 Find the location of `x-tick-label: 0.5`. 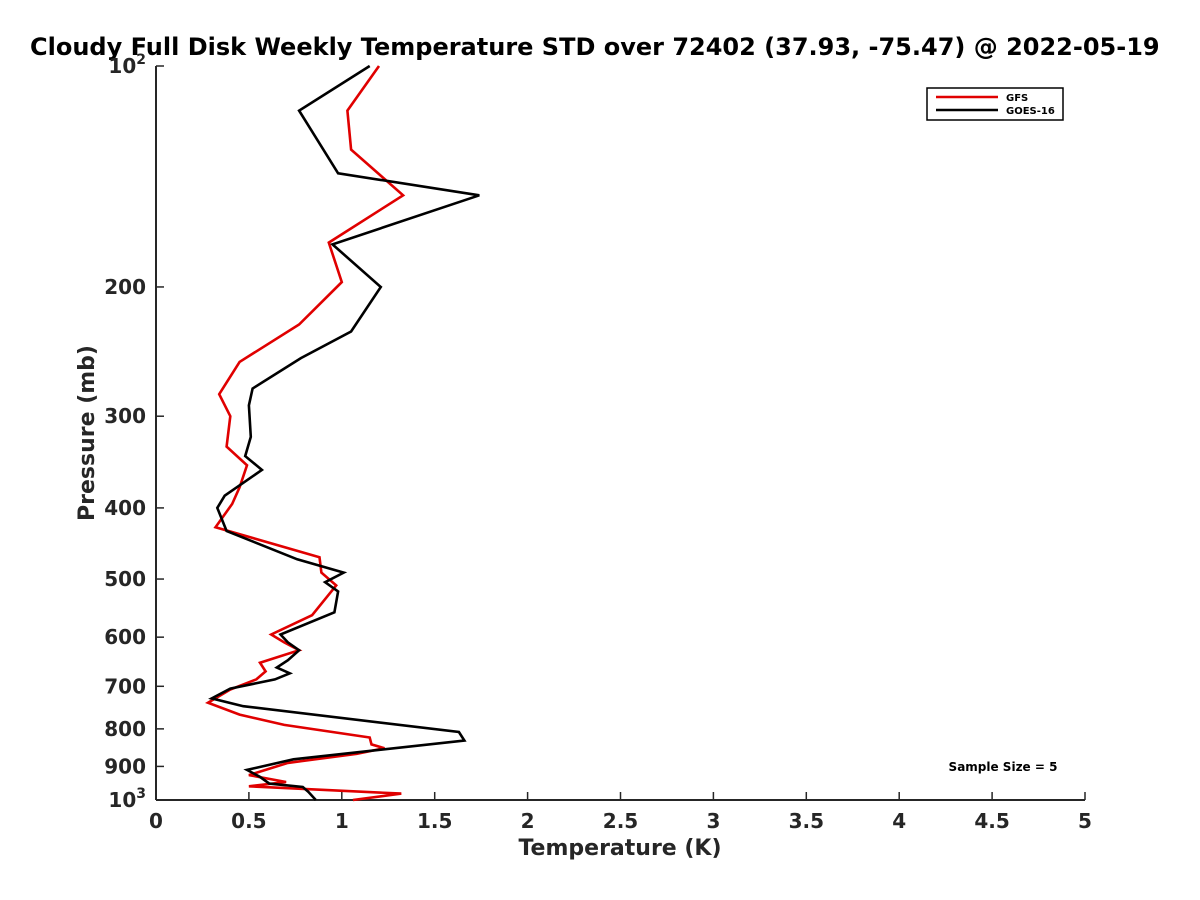

x-tick-label: 0.5 is located at coordinates (248, 821).